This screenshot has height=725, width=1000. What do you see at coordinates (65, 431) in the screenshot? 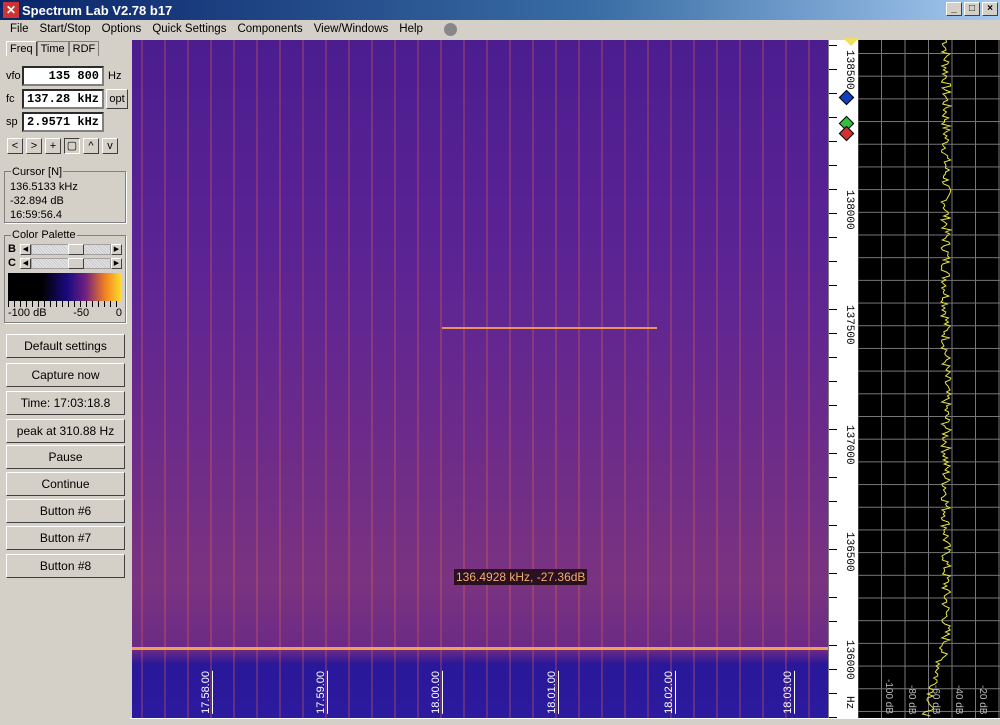
I see `peak-button: peak at 310.88 Hz` at bounding box center [65, 431].